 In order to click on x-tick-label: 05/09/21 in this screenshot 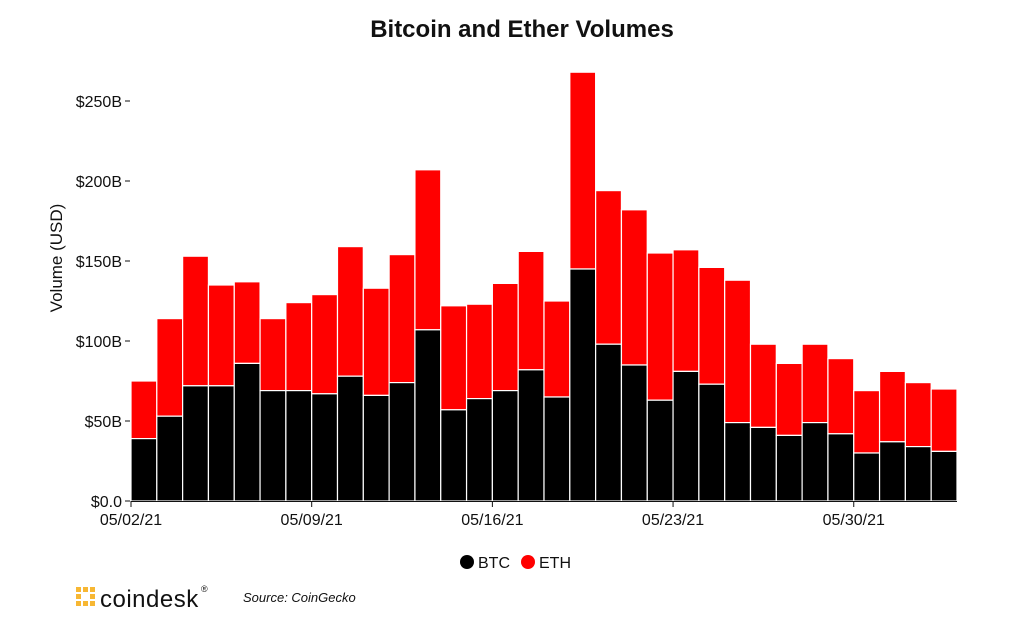, I will do `click(312, 520)`.